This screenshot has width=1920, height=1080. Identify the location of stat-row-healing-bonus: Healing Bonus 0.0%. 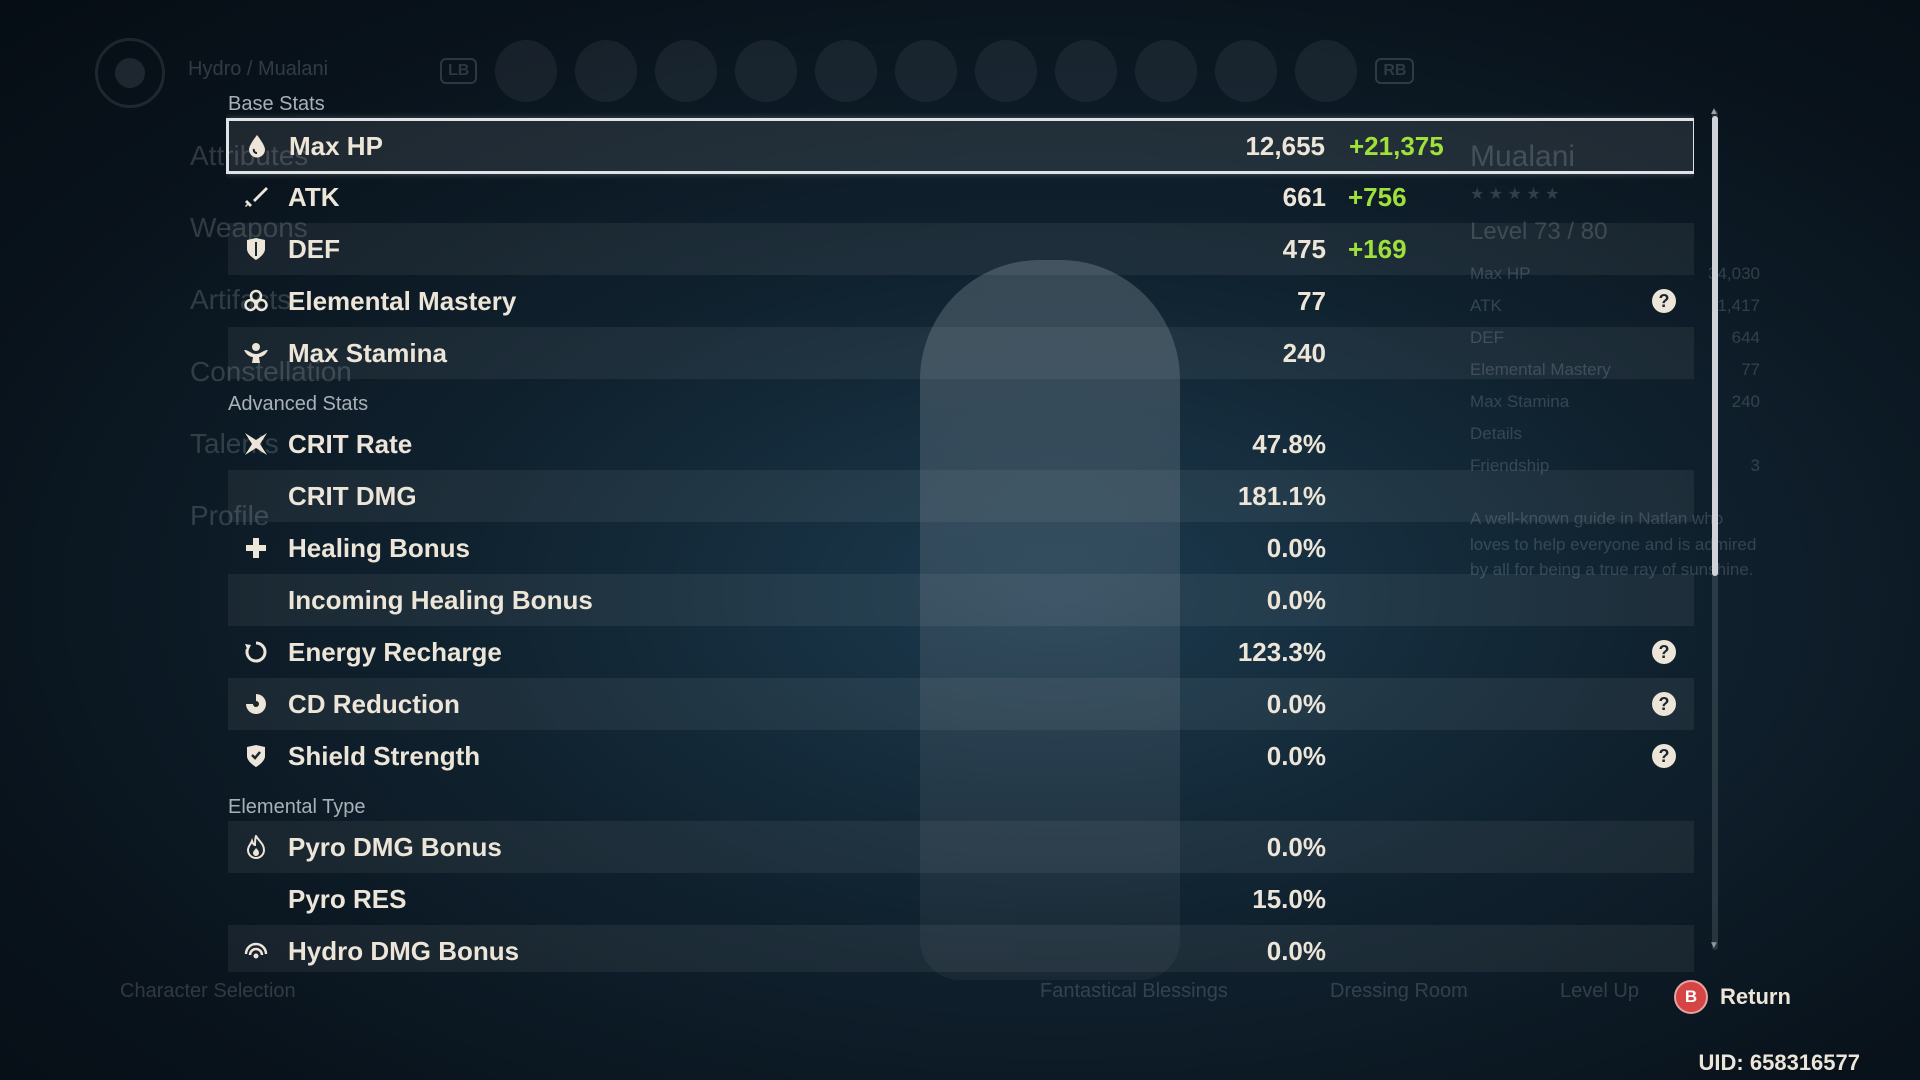
(961, 548).